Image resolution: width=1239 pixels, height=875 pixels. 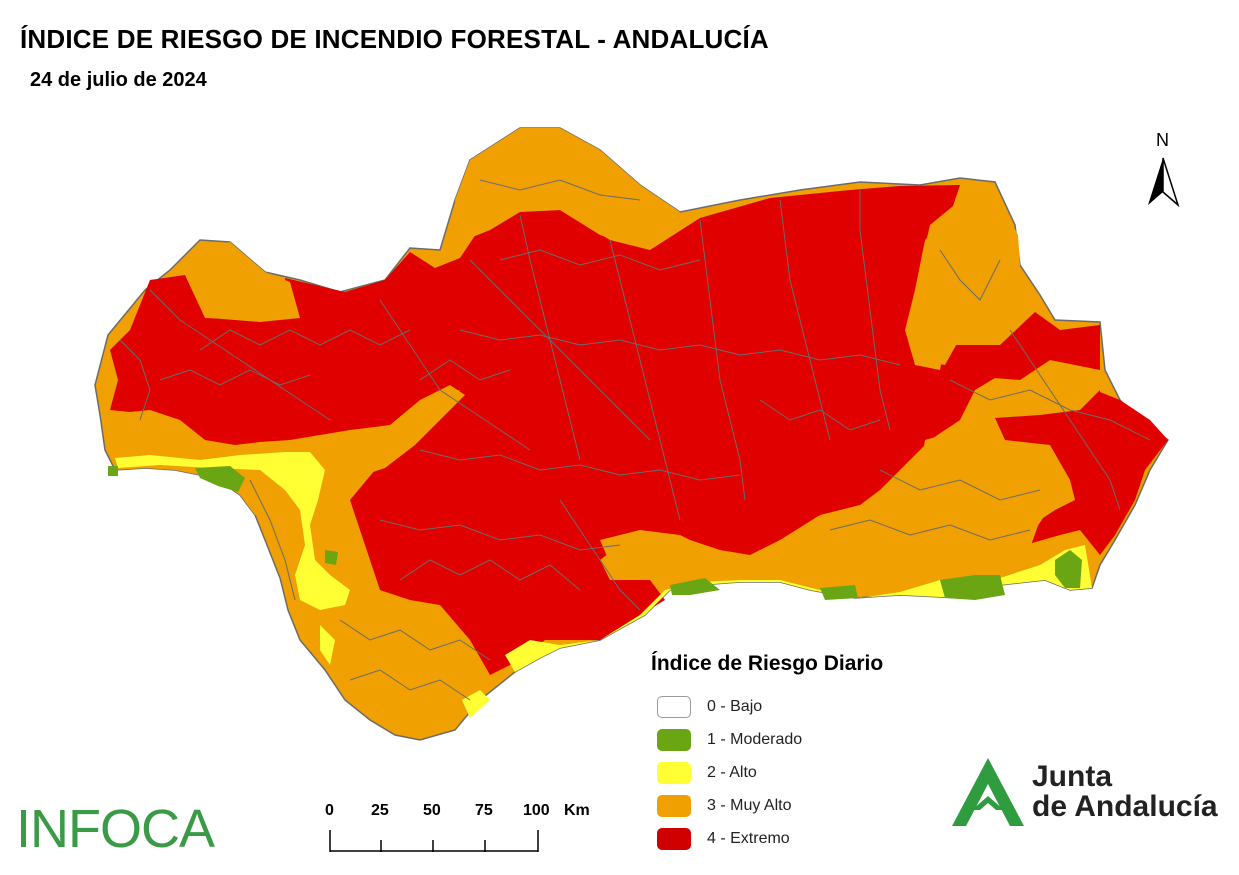 What do you see at coordinates (674, 838) in the screenshot?
I see `legend-swatch-extremo` at bounding box center [674, 838].